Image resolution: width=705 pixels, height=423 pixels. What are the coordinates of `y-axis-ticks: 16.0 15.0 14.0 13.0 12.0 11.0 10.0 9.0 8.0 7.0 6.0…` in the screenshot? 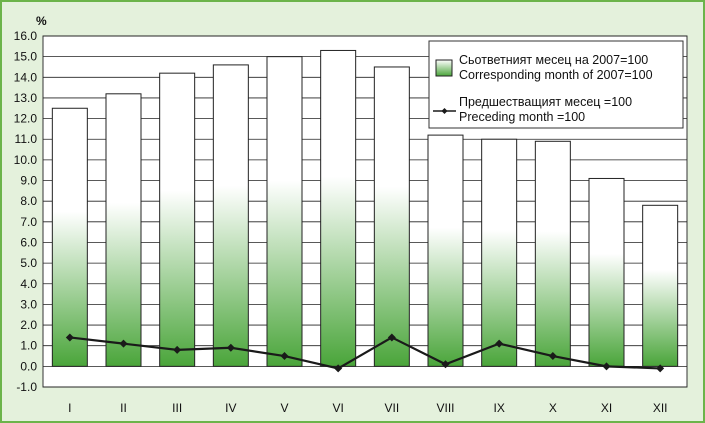 It's located at (26, 211).